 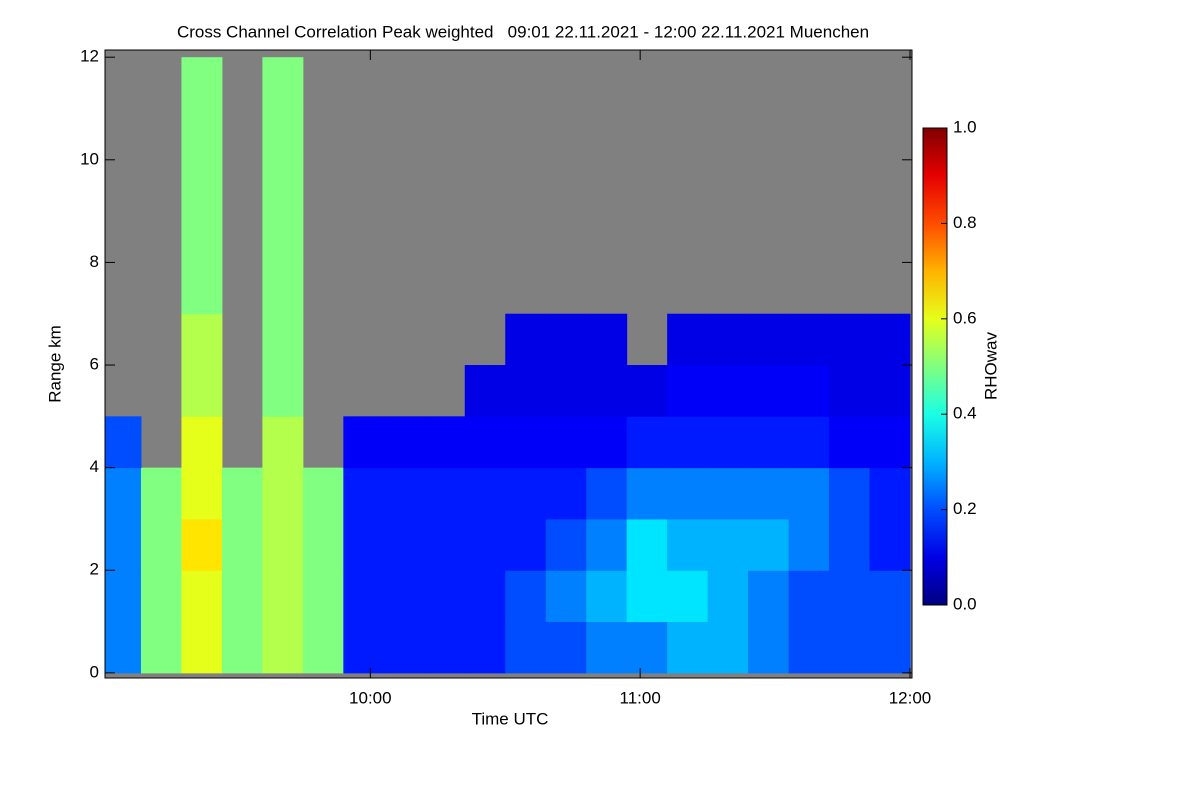 I want to click on colorbar-tick-label: 0.4, so click(x=965, y=413).